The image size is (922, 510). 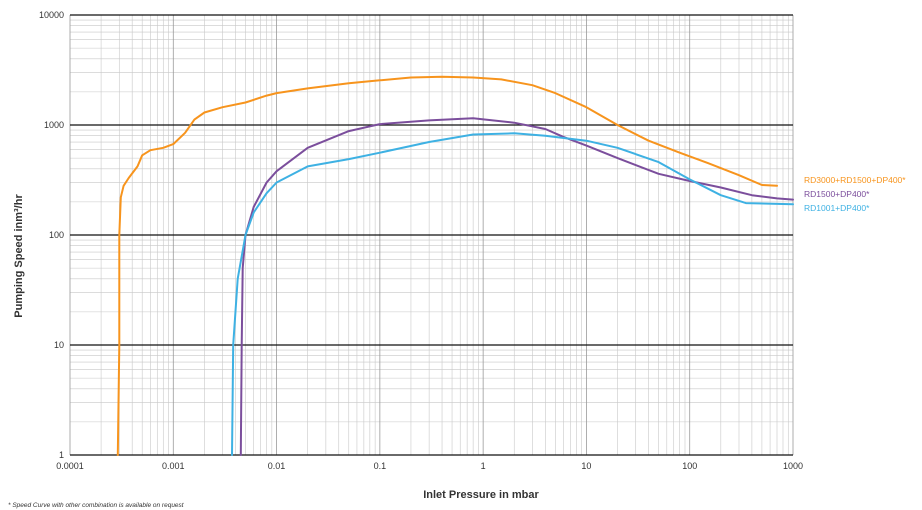 I want to click on x-tick-label: 1, so click(x=483, y=466).